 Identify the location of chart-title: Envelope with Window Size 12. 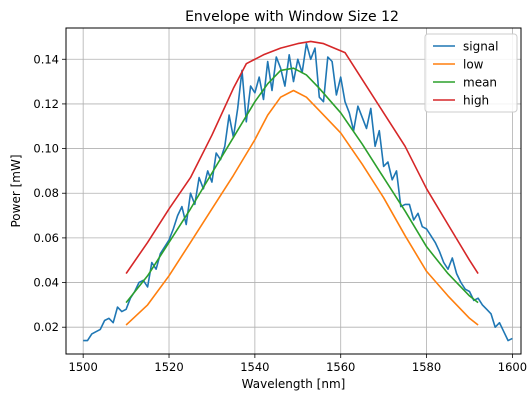
(292, 17).